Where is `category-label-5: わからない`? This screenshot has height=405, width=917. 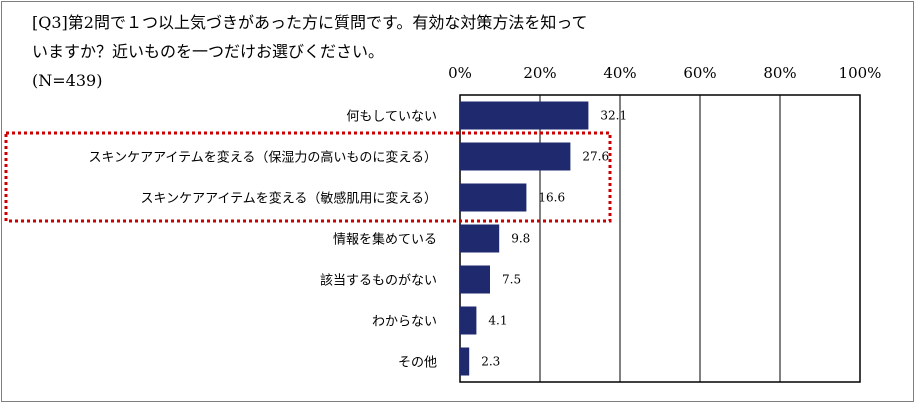
category-label-5: わからない is located at coordinates (404, 322).